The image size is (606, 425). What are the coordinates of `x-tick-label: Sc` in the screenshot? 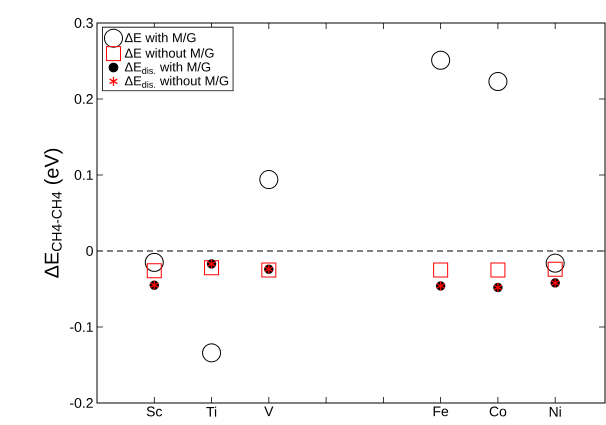 It's located at (154, 411).